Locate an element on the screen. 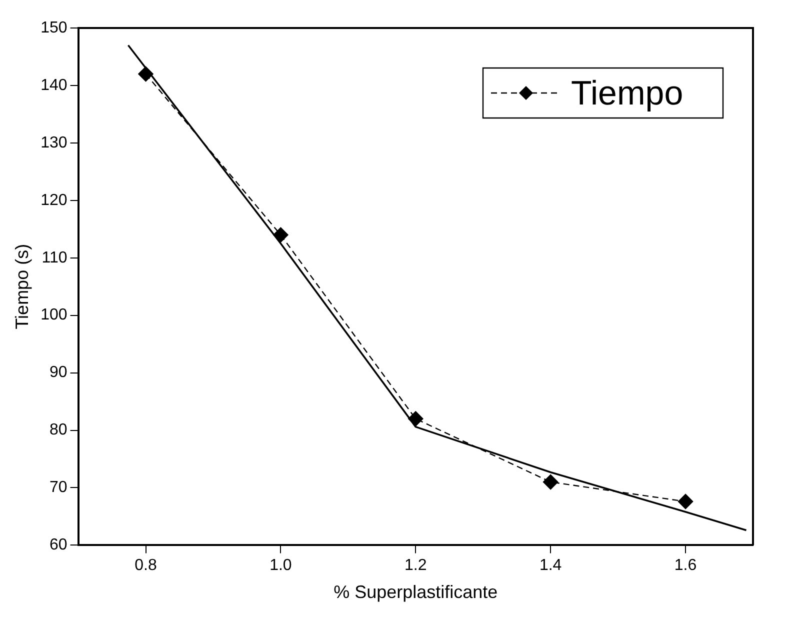 Image resolution: width=790 pixels, height=626 pixels. x-tick-label: 1.0 is located at coordinates (281, 565).